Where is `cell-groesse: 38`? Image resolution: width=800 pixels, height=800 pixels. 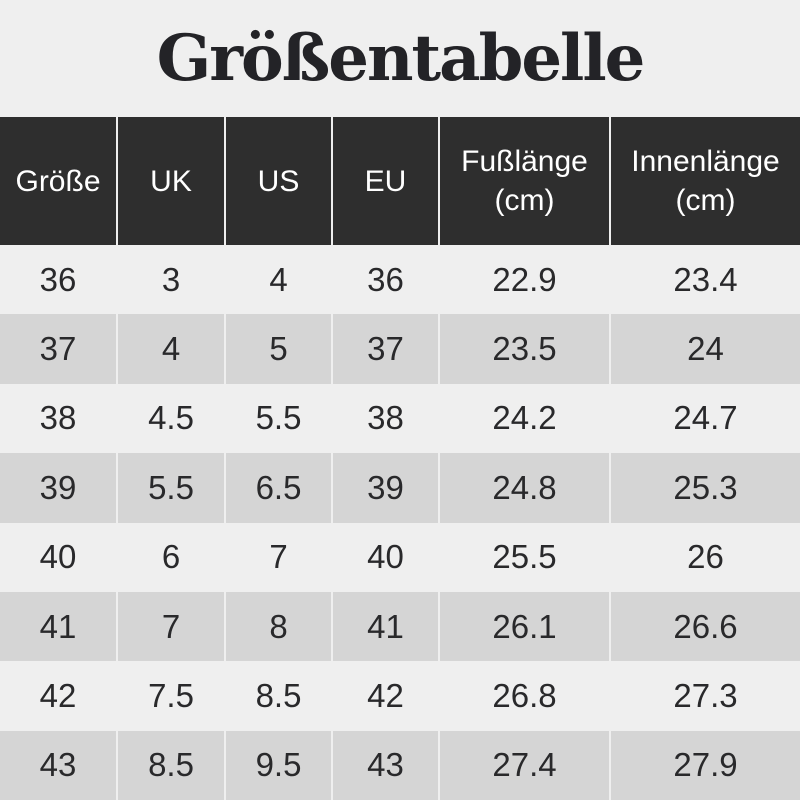
cell-groesse: 38 is located at coordinates (59, 418).